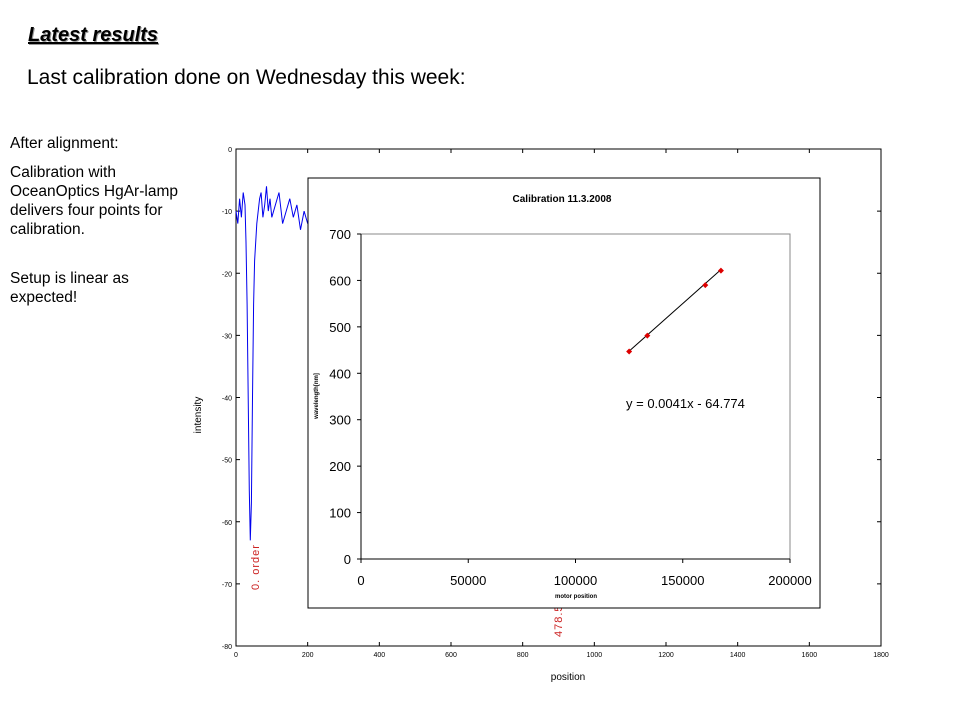 The height and width of the screenshot is (720, 960). I want to click on note-setup-linear: Setup is linear as expected!, so click(69, 288).